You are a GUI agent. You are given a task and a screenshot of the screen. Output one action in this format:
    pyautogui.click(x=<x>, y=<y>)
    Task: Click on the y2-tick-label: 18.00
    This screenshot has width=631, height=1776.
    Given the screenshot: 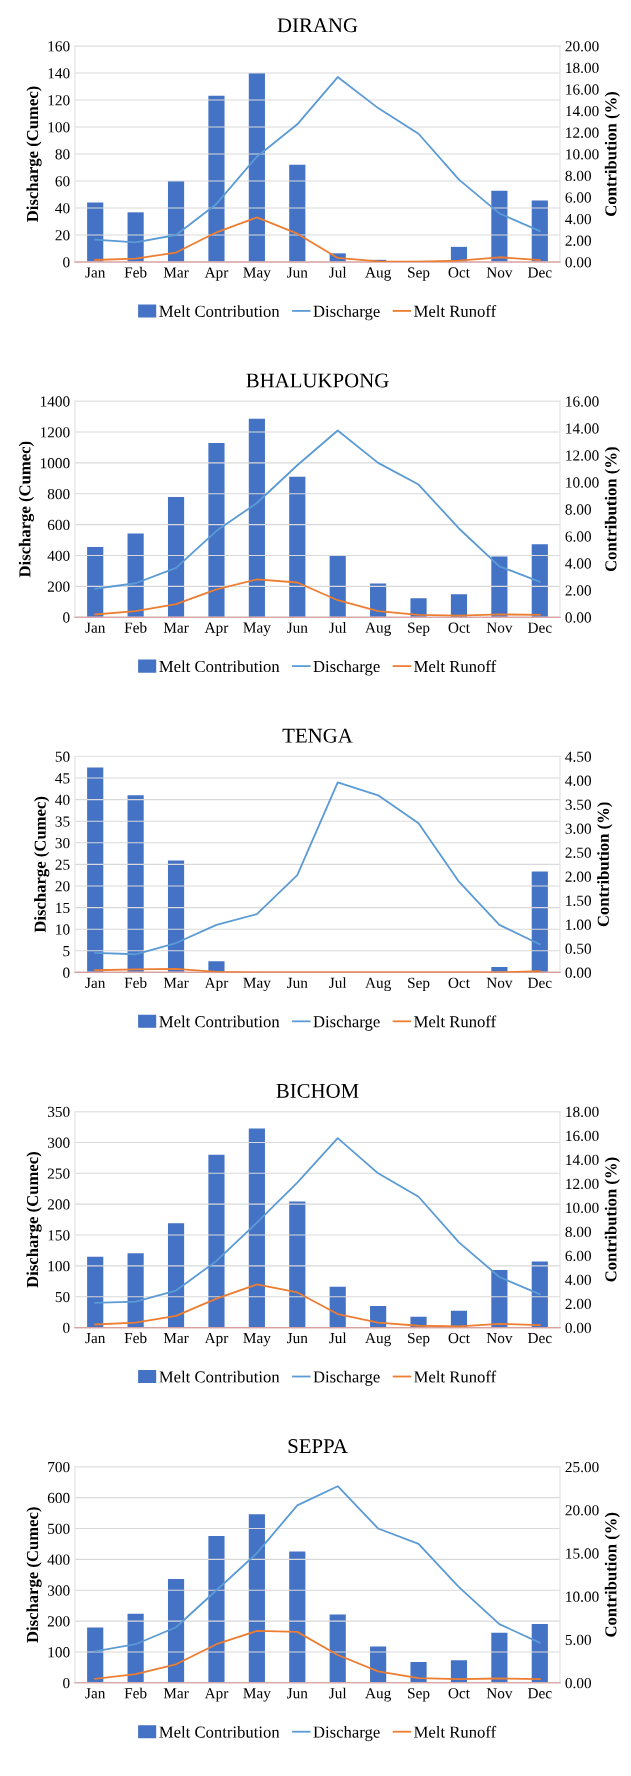 What is the action you would take?
    pyautogui.click(x=582, y=68)
    